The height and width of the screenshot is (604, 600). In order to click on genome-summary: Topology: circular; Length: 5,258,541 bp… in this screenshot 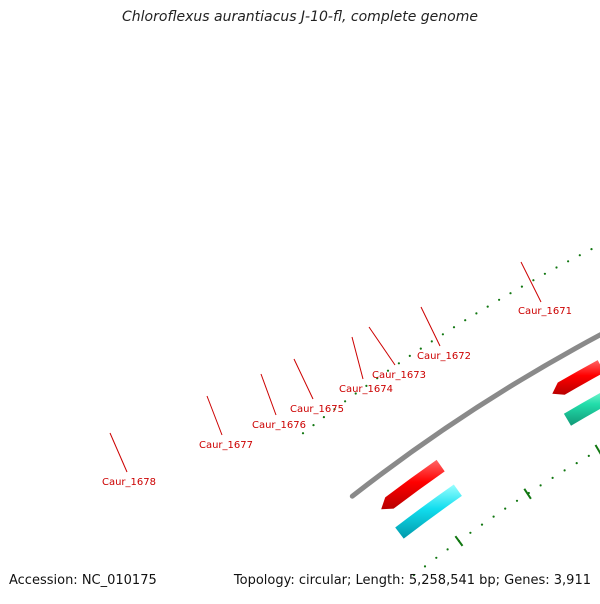, I will do `click(412, 580)`.